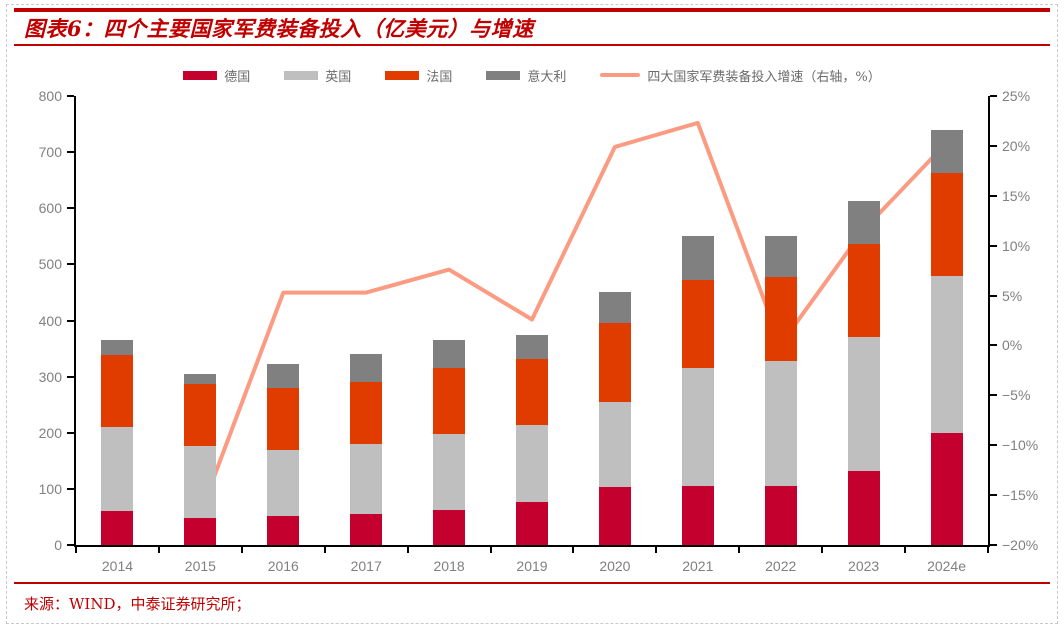 The image size is (1064, 628). Describe the element at coordinates (50, 96) in the screenshot. I see `left-axis-tick-label: 800` at that location.